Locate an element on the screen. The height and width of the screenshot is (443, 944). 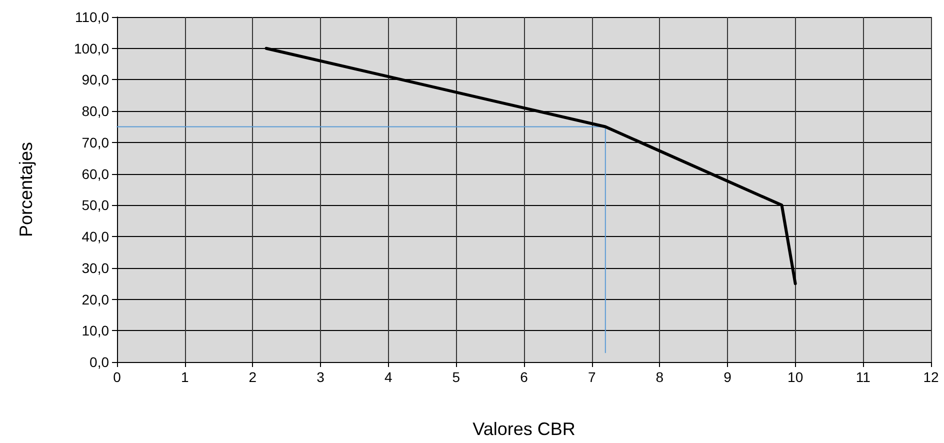
y-tick-label: 70,0 is located at coordinates (96, 142).